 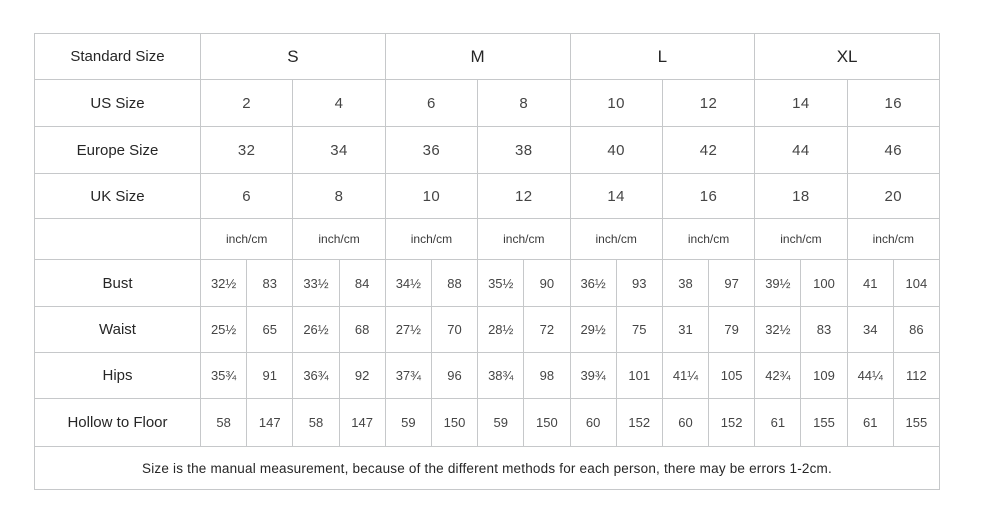 I want to click on size-cell: 38, so click(x=524, y=150).